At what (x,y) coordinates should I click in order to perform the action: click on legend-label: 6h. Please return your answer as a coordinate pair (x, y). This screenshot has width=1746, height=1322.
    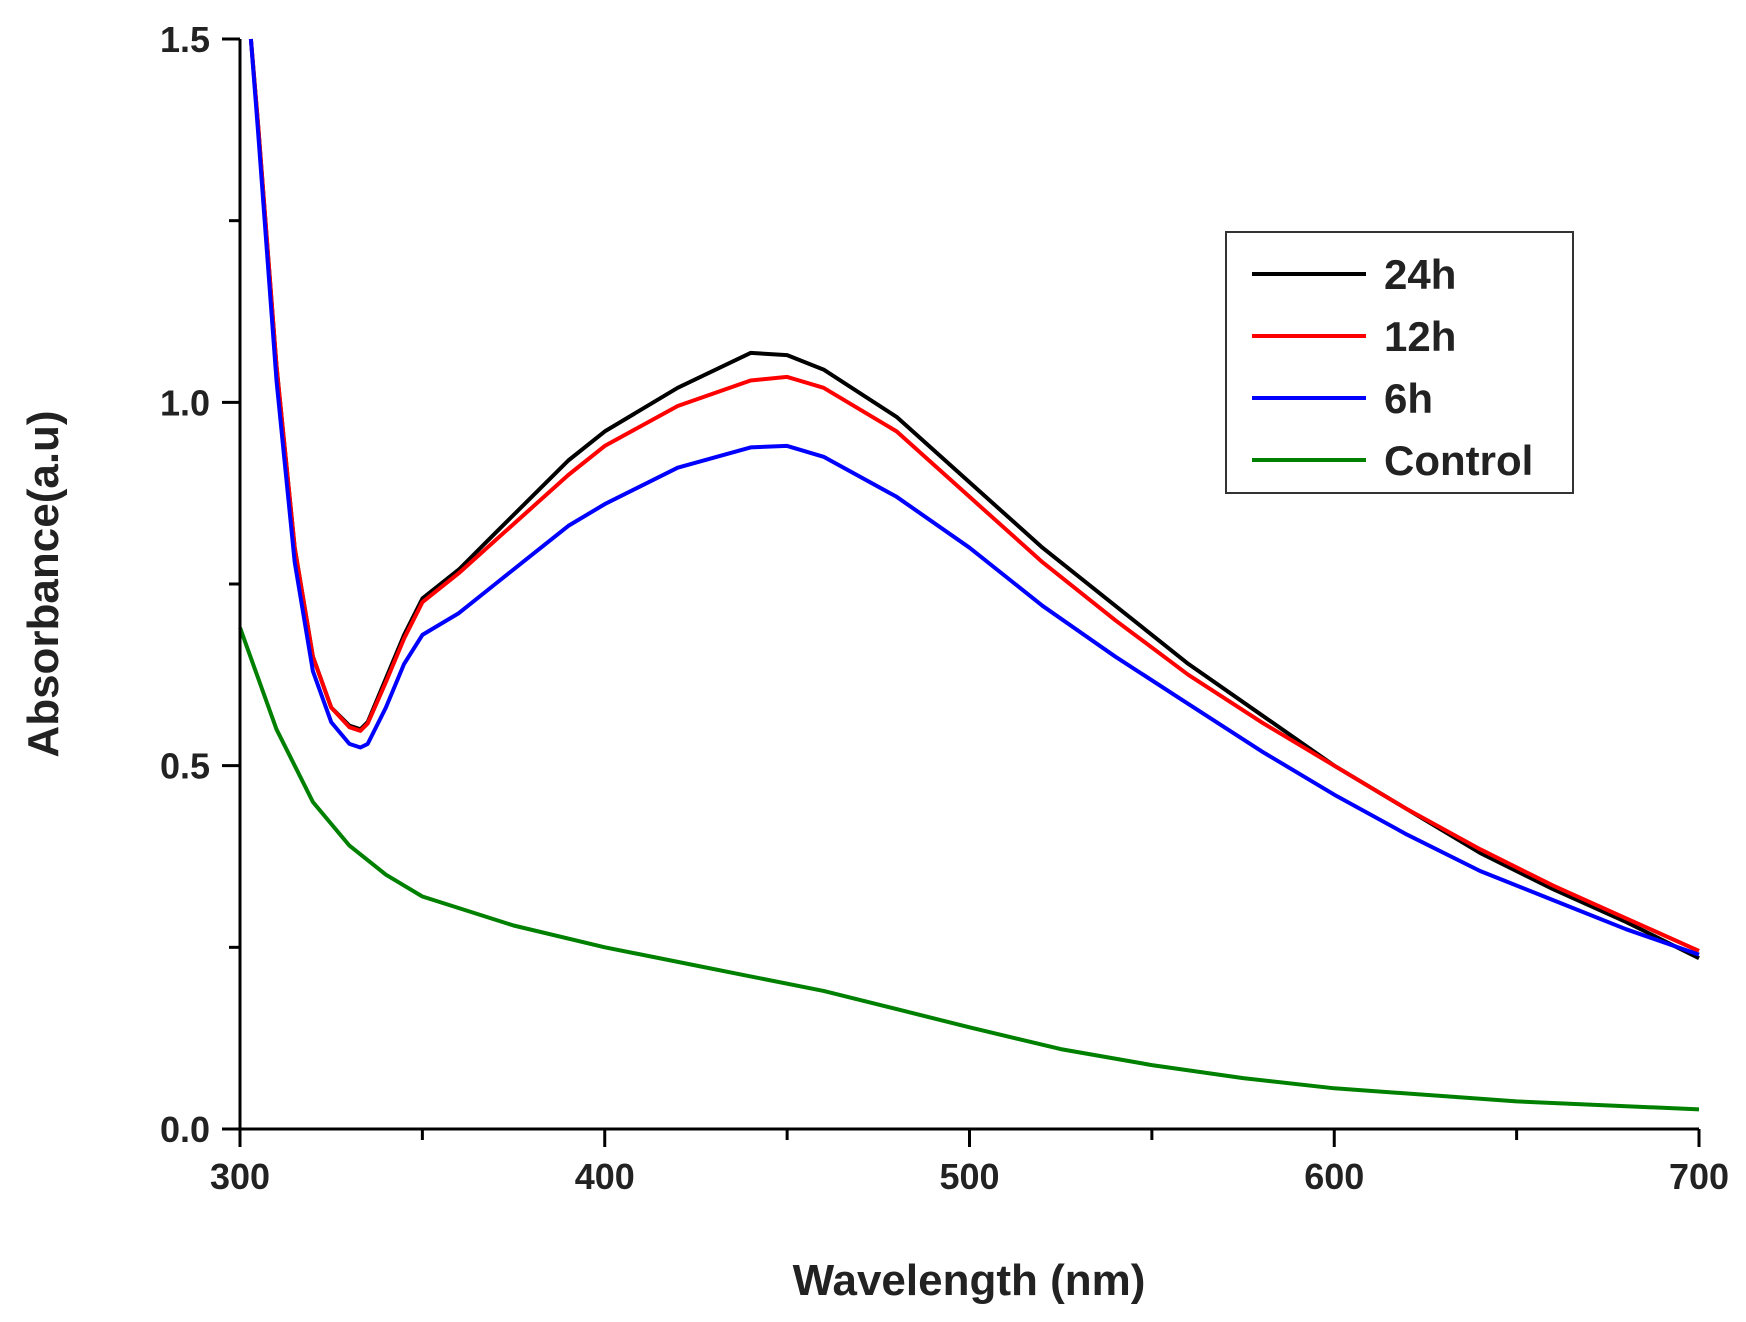
    Looking at the image, I should click on (1408, 398).